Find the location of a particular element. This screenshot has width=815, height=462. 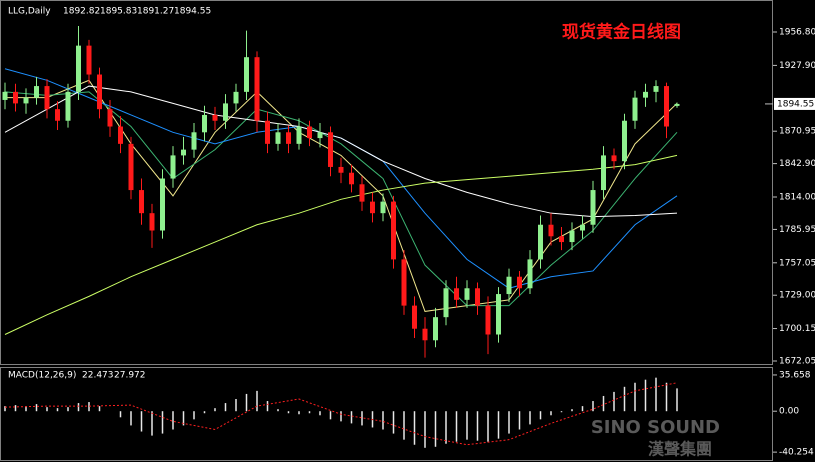

y-tick-label: 1842.90 is located at coordinates (797, 164).